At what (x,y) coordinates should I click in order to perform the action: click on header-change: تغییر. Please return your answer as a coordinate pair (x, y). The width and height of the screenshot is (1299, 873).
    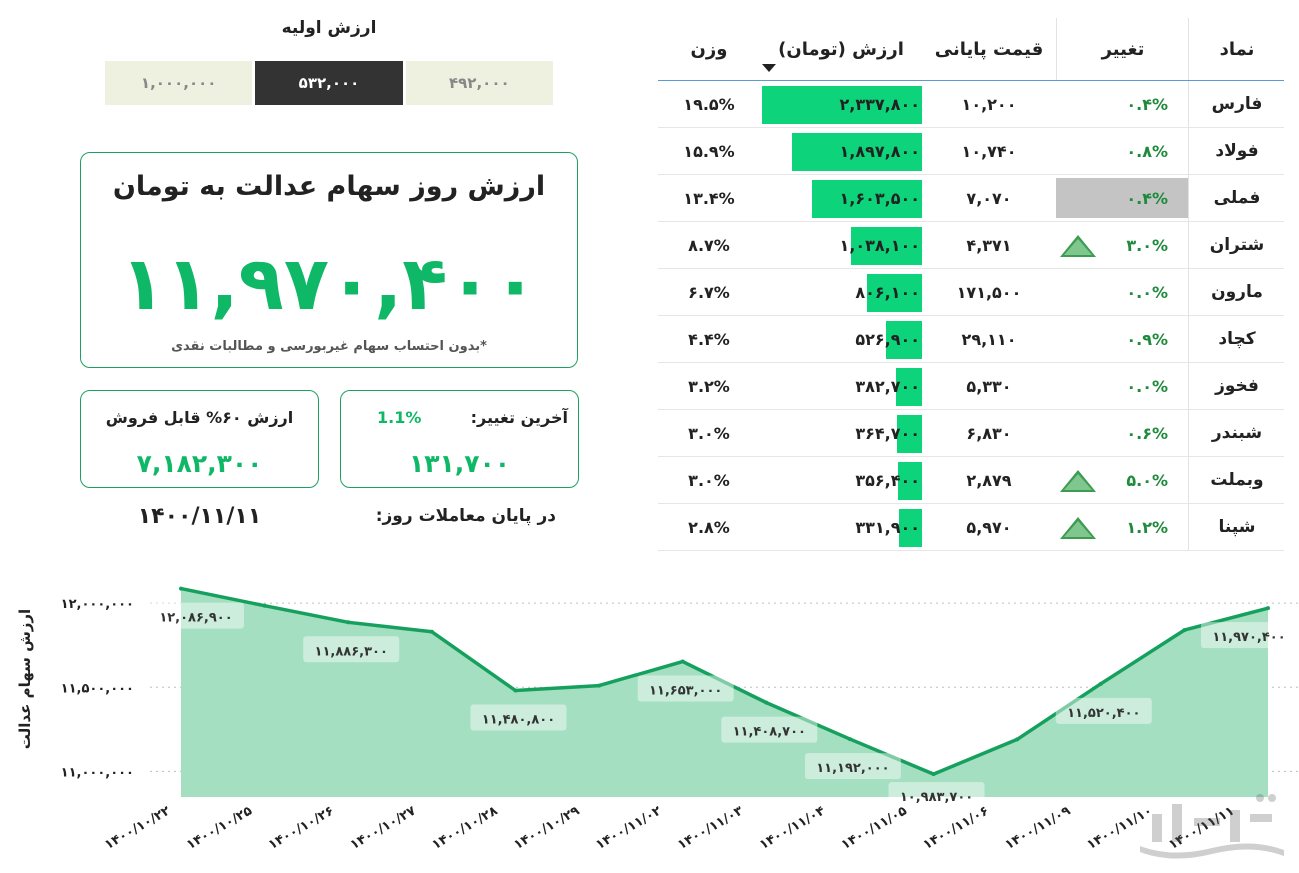
    Looking at the image, I should click on (1122, 49).